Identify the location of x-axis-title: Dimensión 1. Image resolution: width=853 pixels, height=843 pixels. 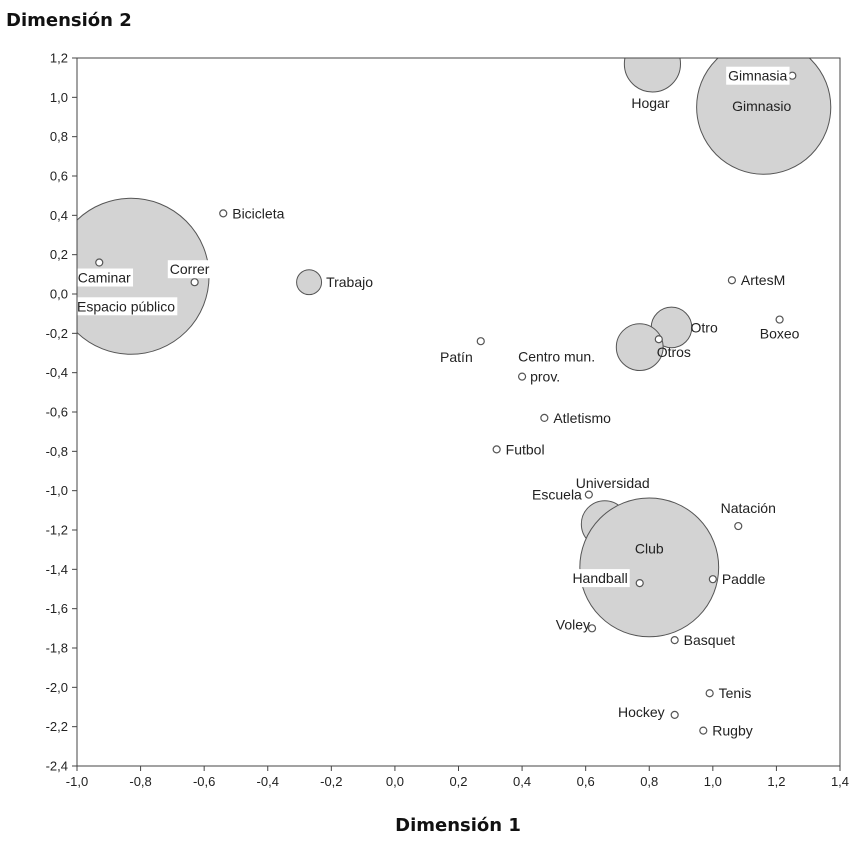
(458, 825).